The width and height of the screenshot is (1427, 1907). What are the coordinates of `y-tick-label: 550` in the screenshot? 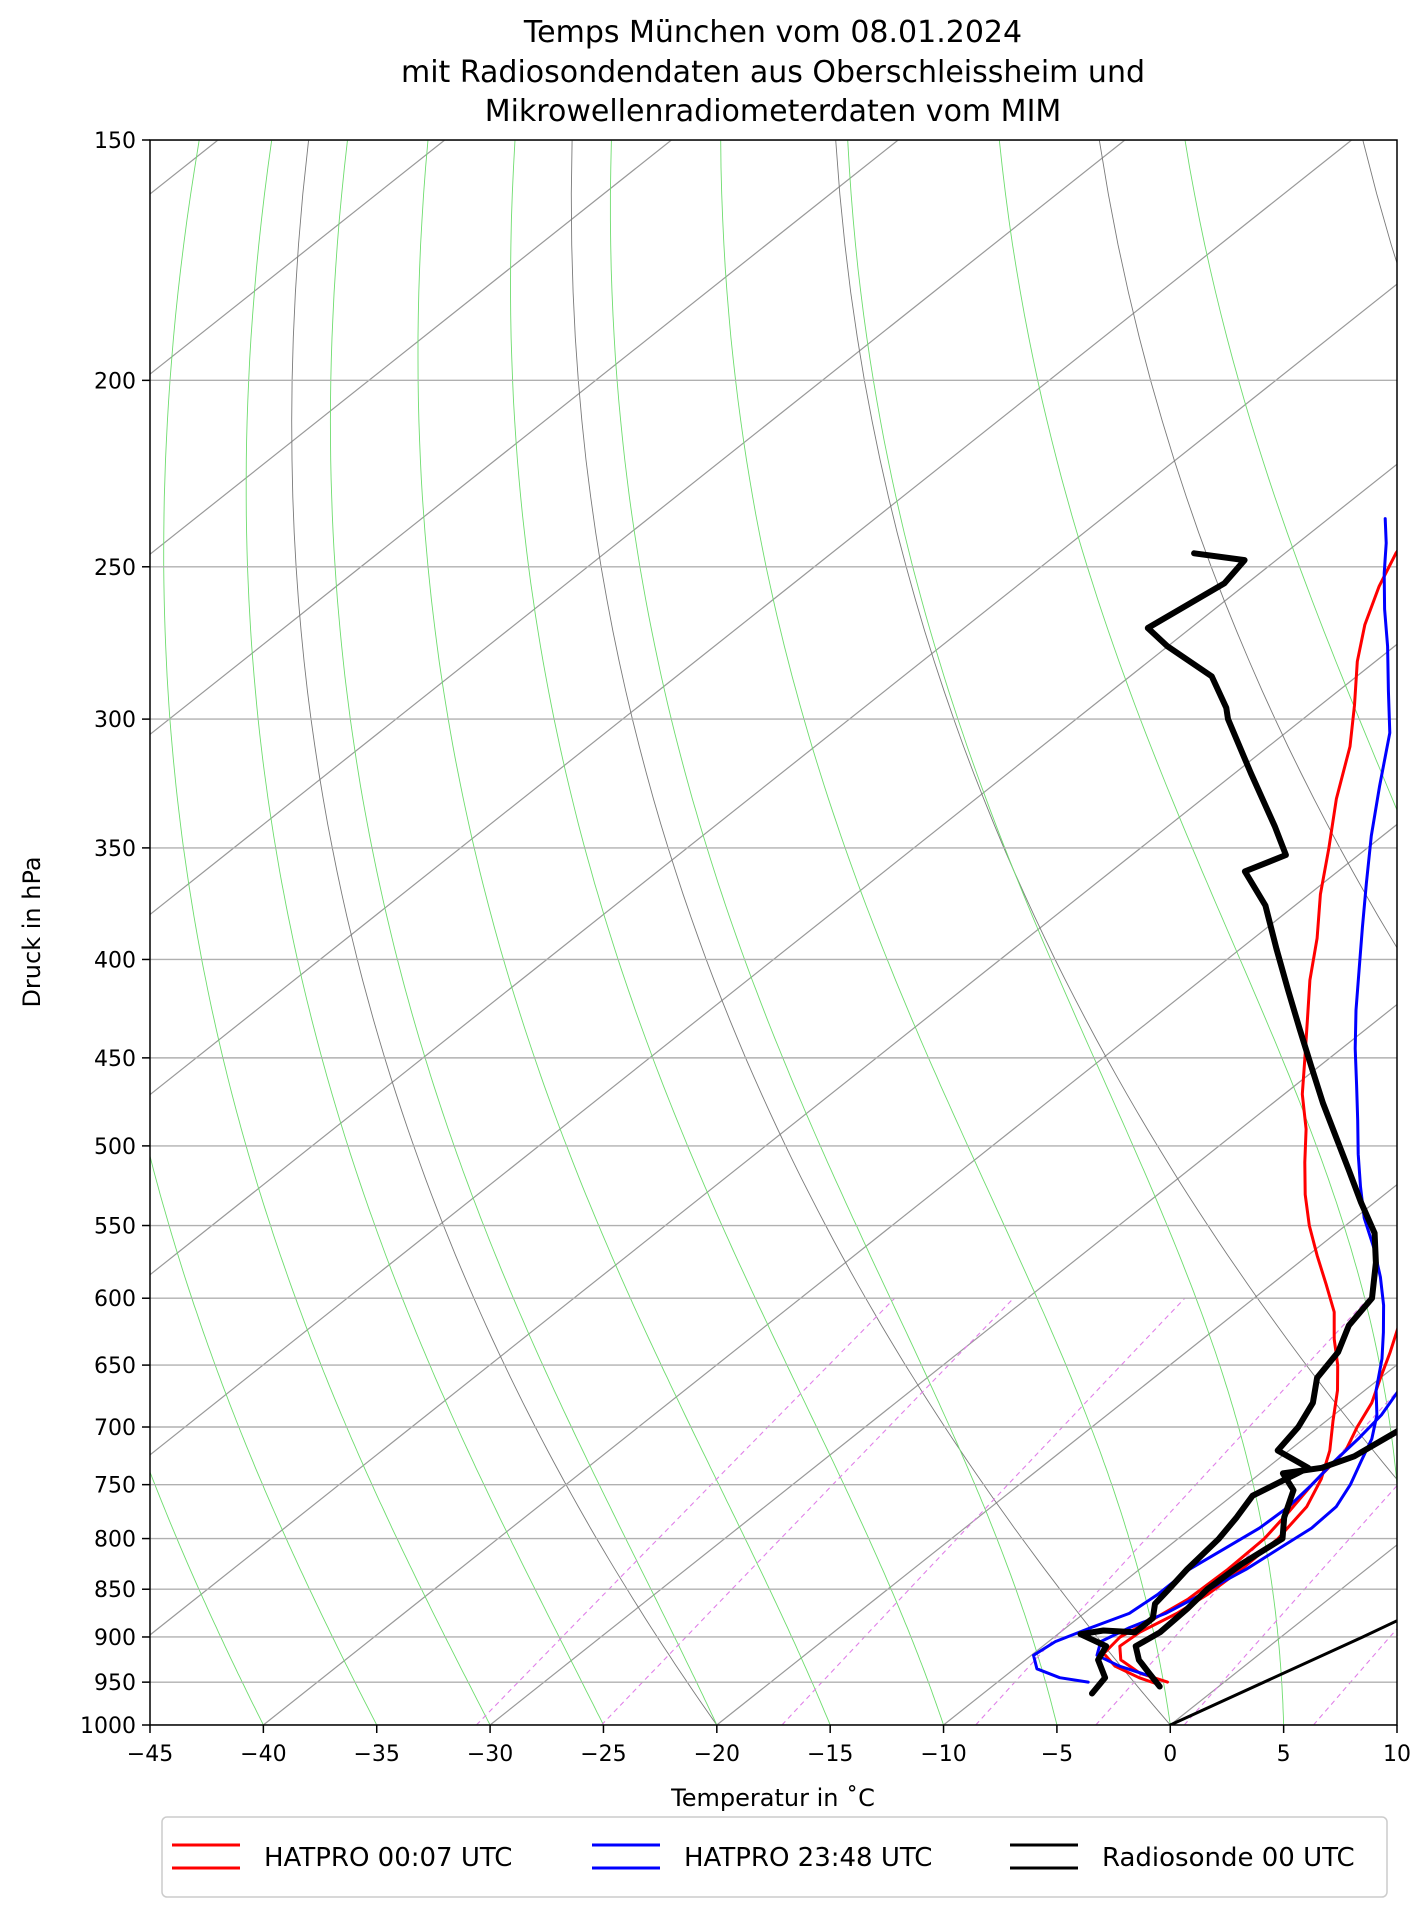 It's located at (115, 1227).